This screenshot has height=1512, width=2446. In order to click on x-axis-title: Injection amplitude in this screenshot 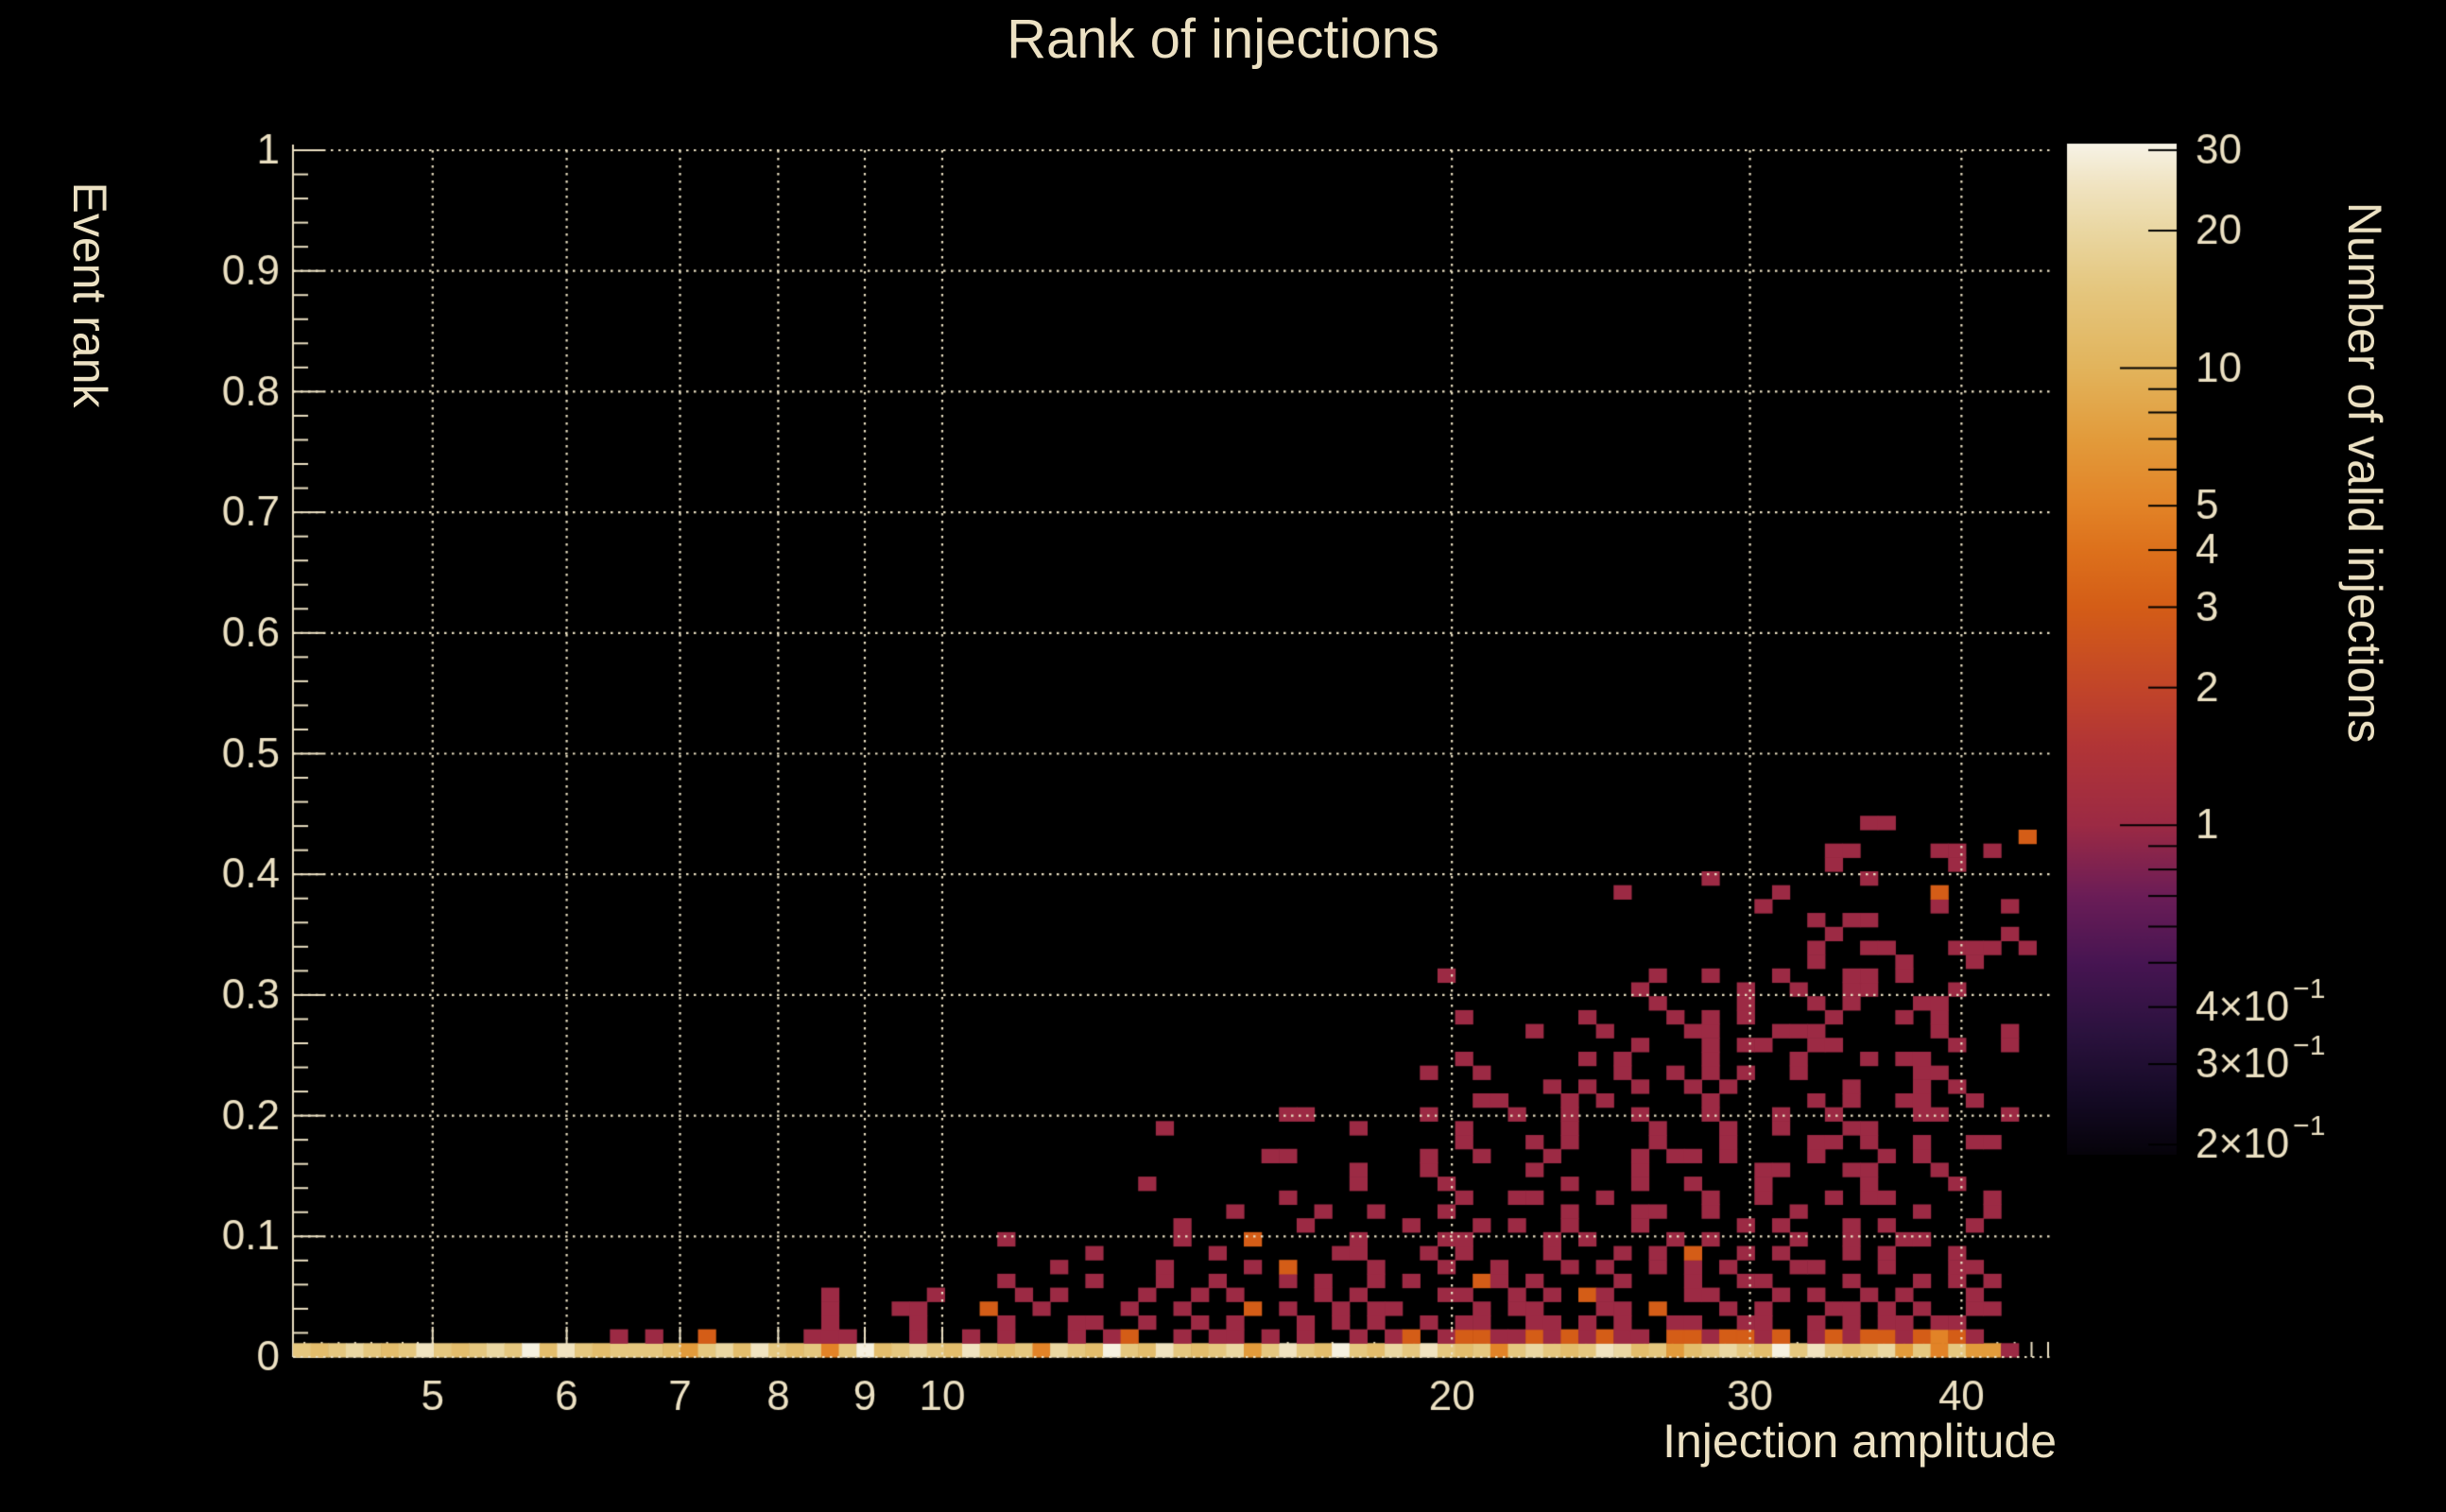, I will do `click(1859, 1441)`.